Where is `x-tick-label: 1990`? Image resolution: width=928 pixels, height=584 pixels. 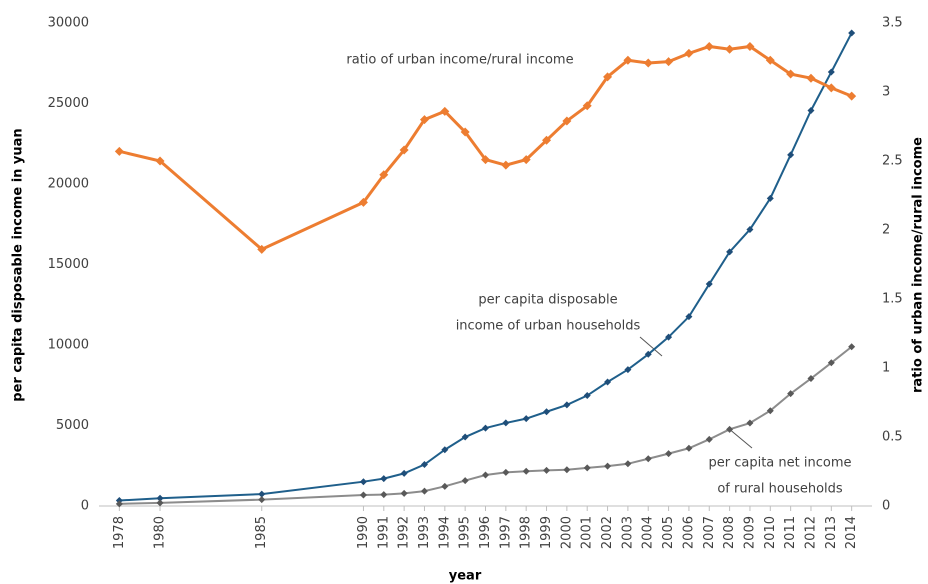 x-tick-label: 1990 is located at coordinates (363, 532).